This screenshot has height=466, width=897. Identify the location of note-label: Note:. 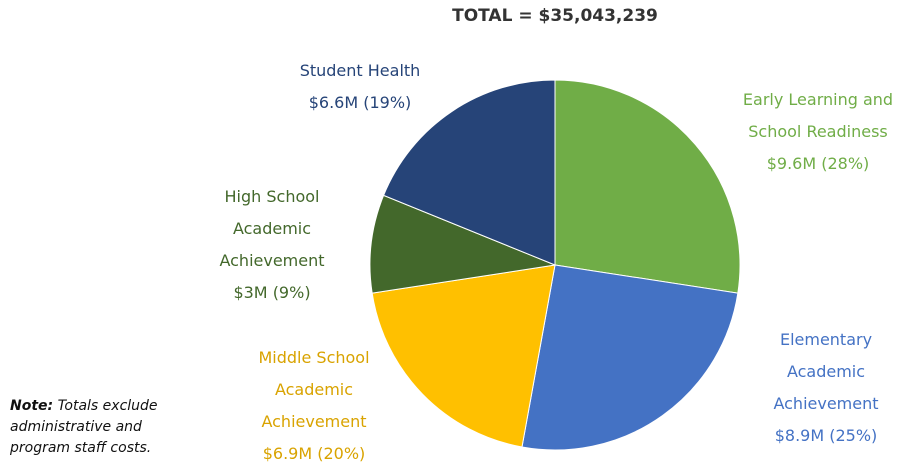
(32, 406).